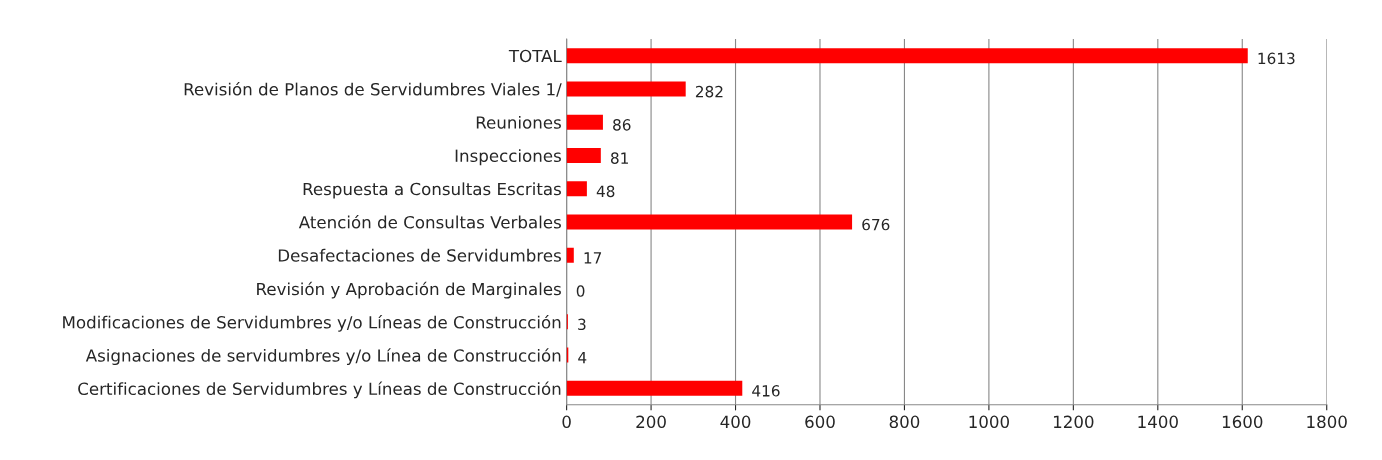  What do you see at coordinates (429, 221) in the screenshot?
I see `y-tick-label: Atención de Consultas Verbales` at bounding box center [429, 221].